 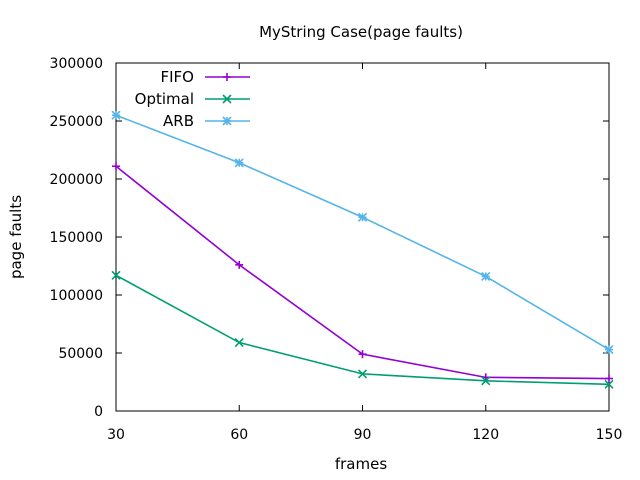 I want to click on legend-item-optimal: Optimal, so click(x=192, y=99).